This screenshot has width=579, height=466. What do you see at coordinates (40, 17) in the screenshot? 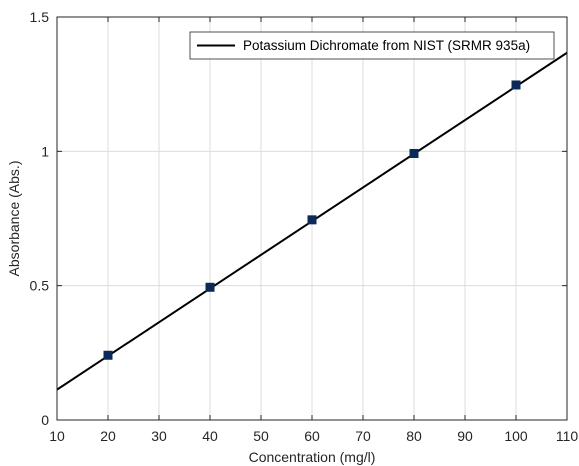
I see `y-tick-label: 1.5` at bounding box center [40, 17].